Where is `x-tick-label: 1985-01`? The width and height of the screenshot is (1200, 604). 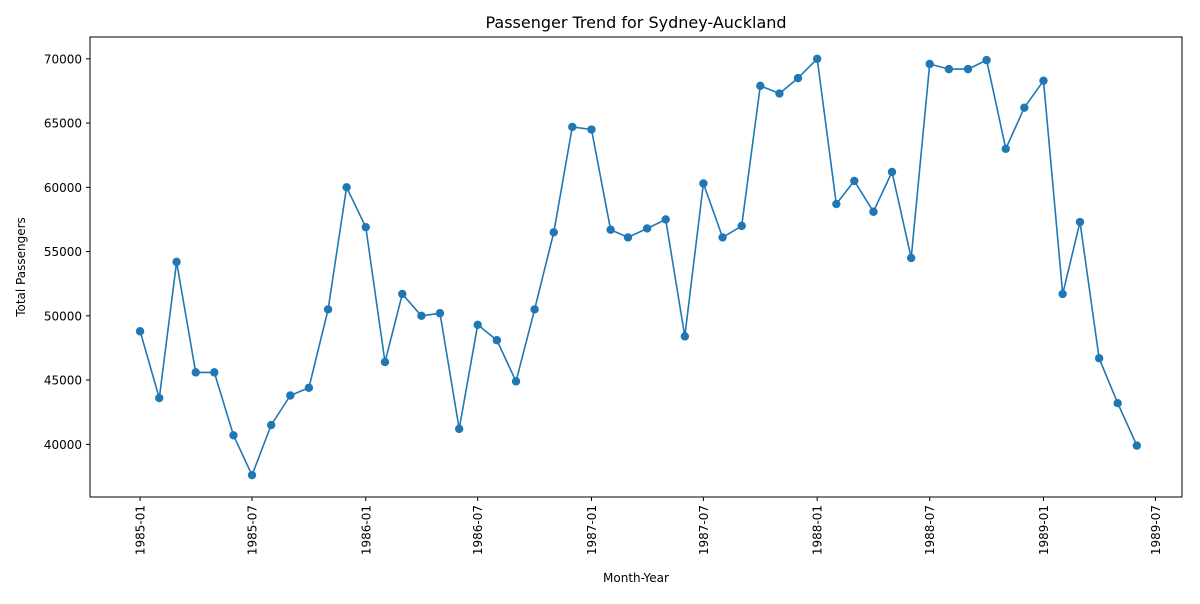 x-tick-label: 1985-01 is located at coordinates (141, 530).